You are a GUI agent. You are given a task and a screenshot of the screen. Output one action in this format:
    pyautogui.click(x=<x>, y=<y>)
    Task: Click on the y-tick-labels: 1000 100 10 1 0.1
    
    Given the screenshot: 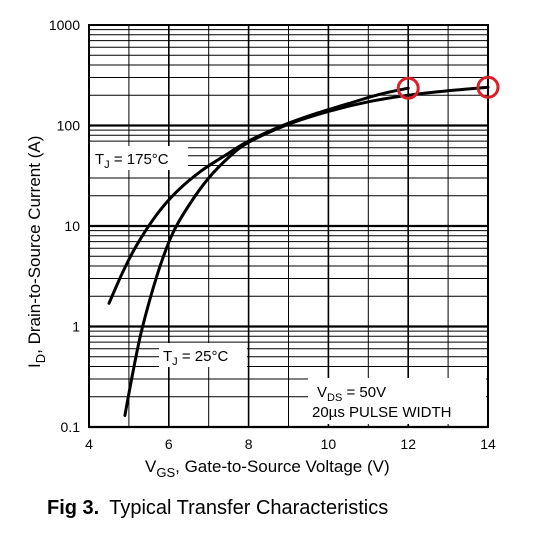 What is the action you would take?
    pyautogui.click(x=64, y=226)
    